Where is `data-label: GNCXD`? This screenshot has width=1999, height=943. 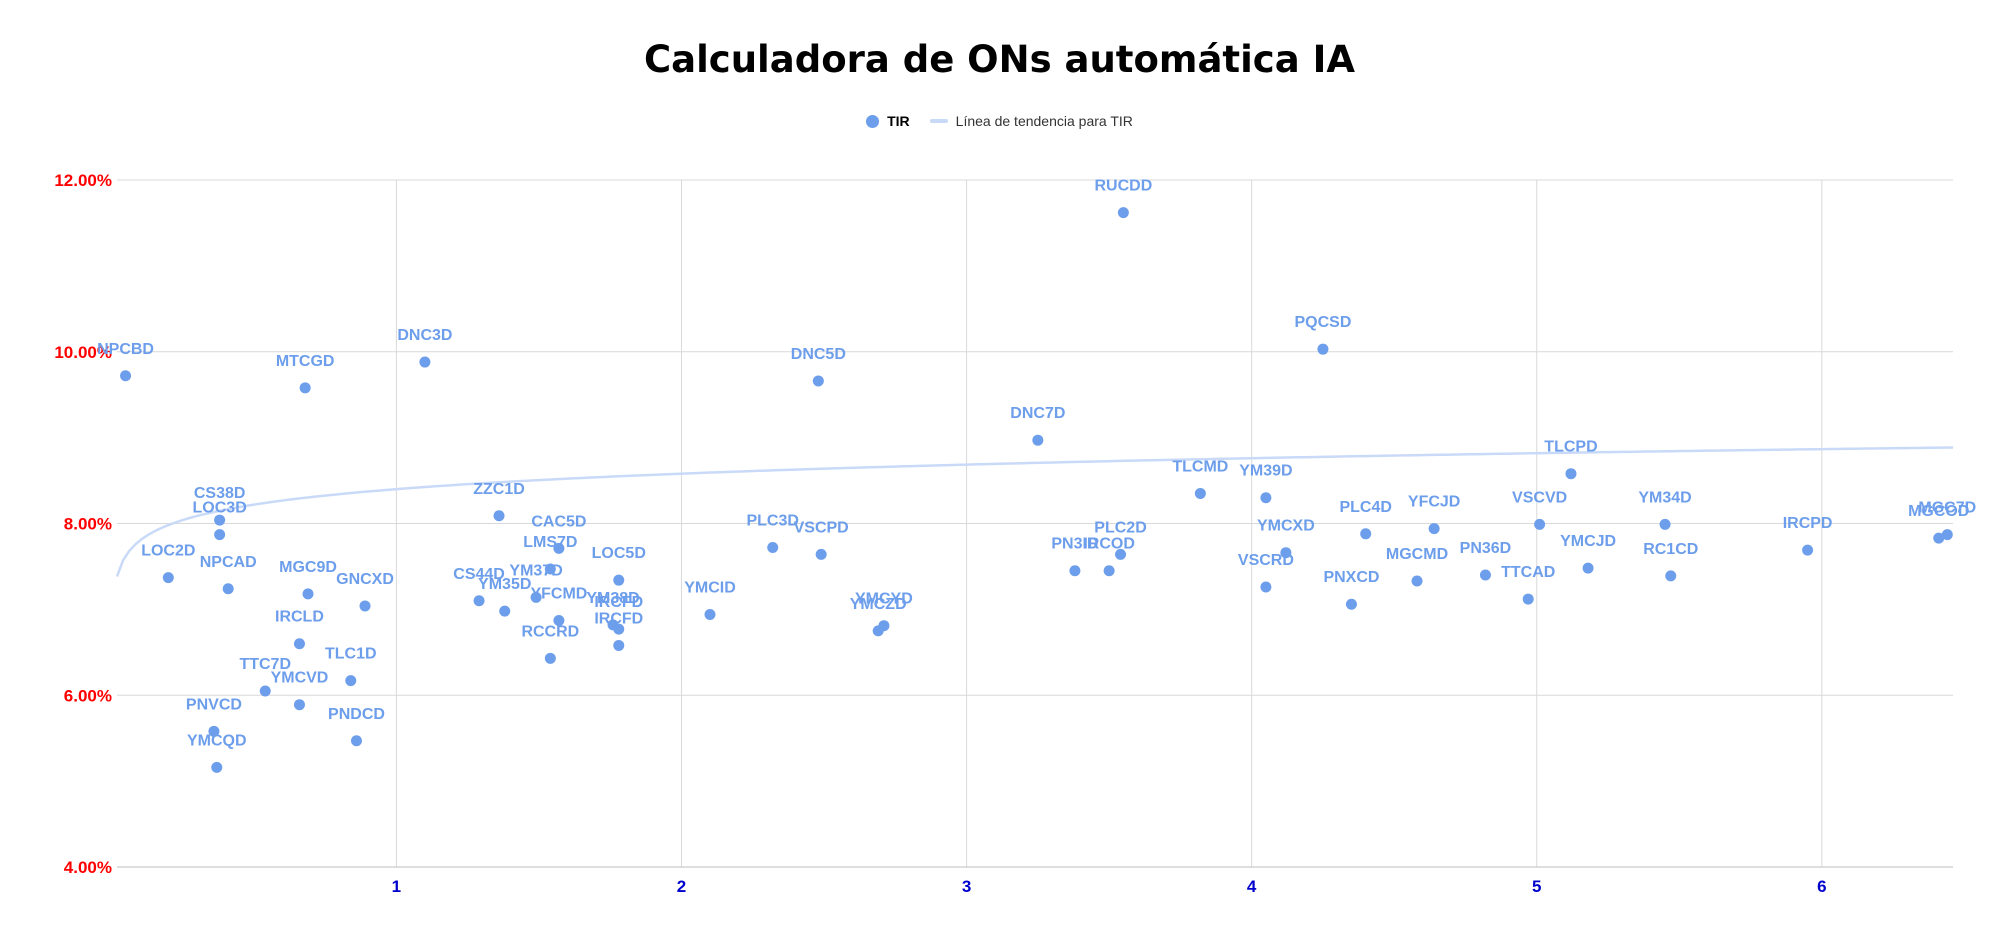 data-label: GNCXD is located at coordinates (365, 579).